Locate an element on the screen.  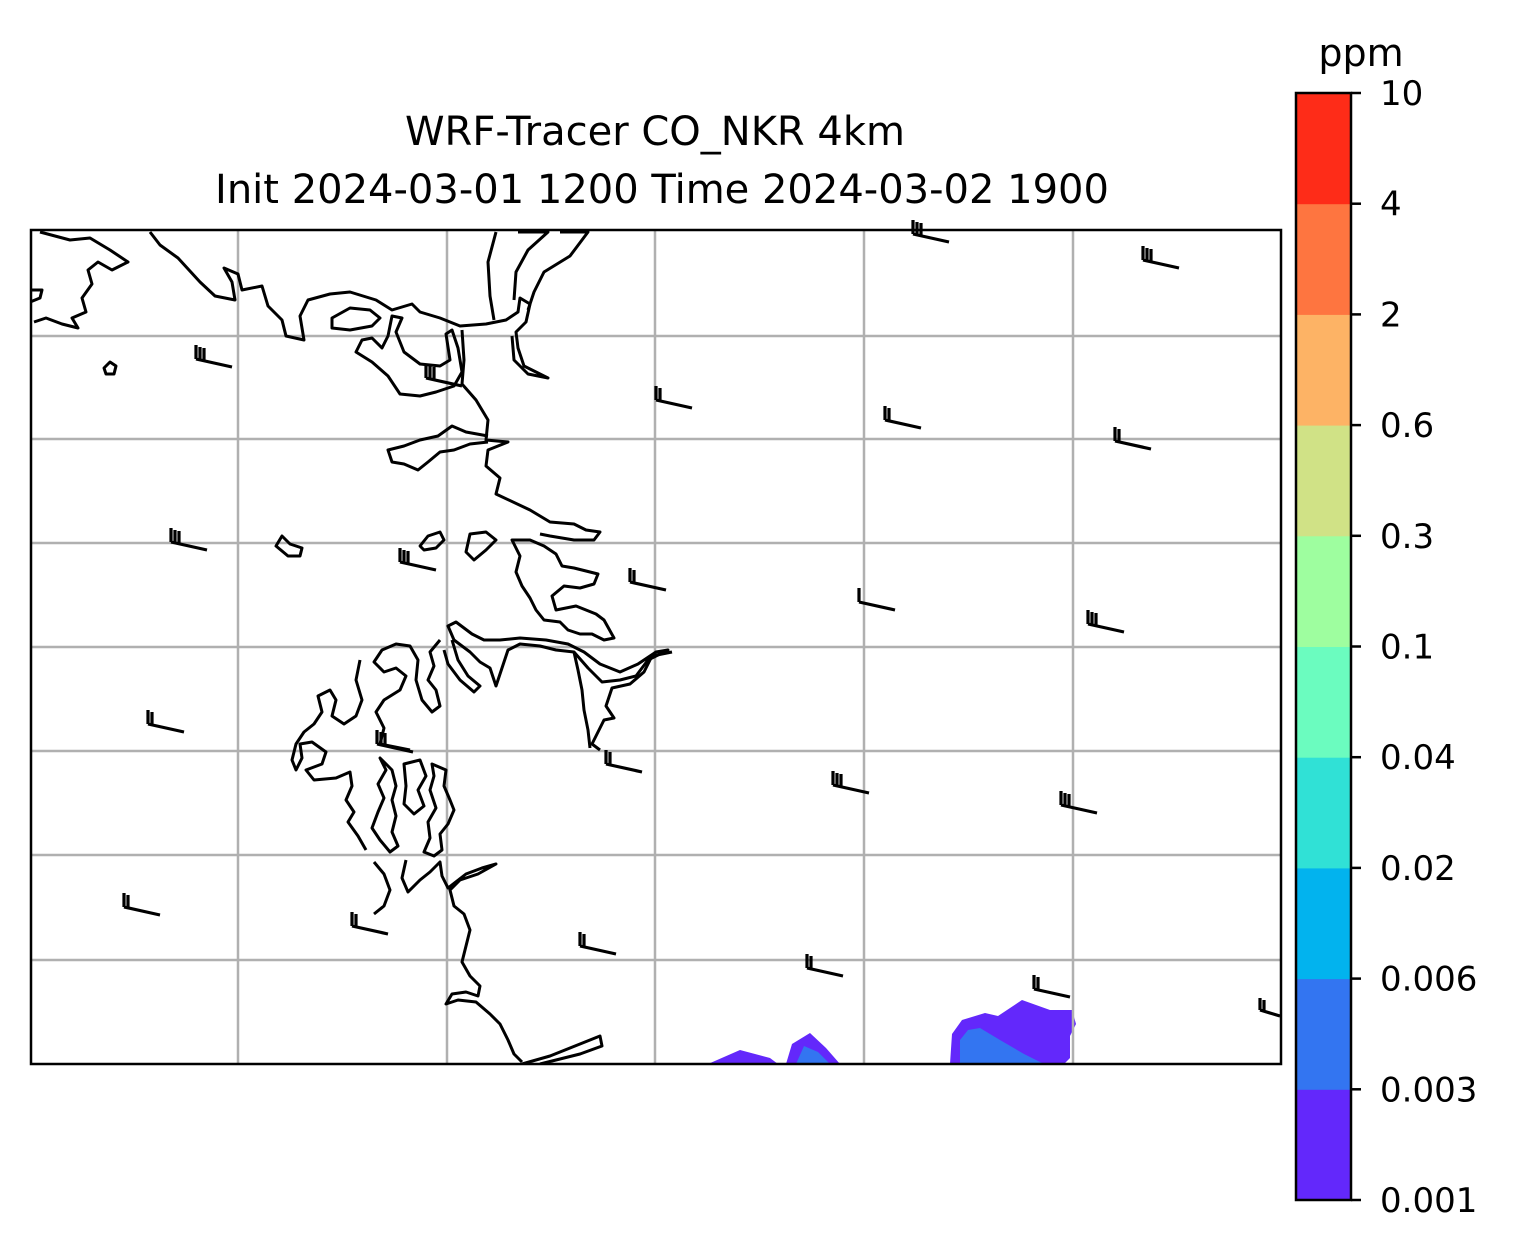
colorbar: ppm 0.001 0.003 0.006 0.02 0.04 0.1 0.3 0.6 2 4 10 is located at coordinates (1385, 626).